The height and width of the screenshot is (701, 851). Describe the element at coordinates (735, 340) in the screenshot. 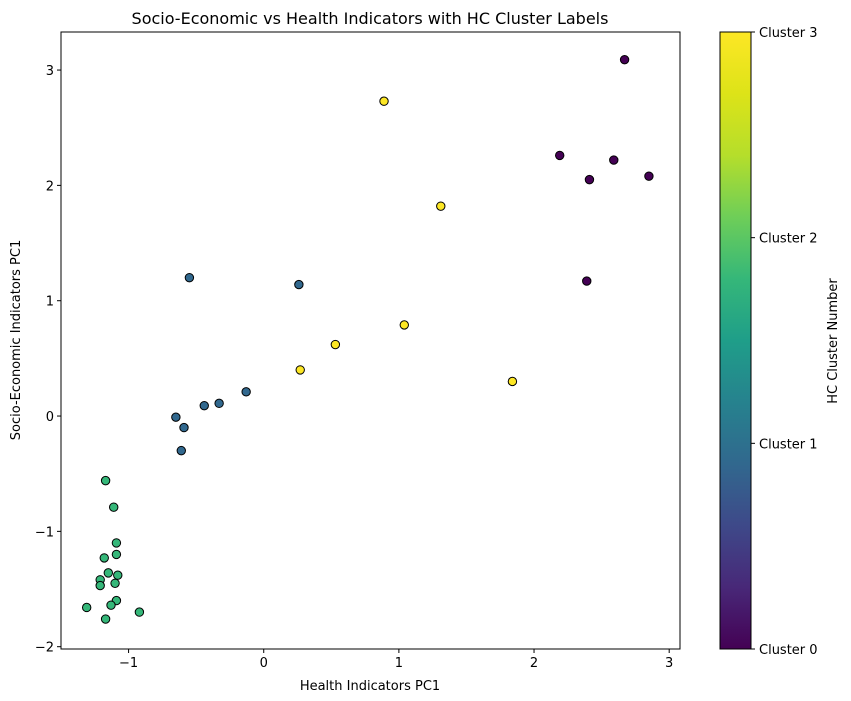

I see `colorbar-gradient` at that location.